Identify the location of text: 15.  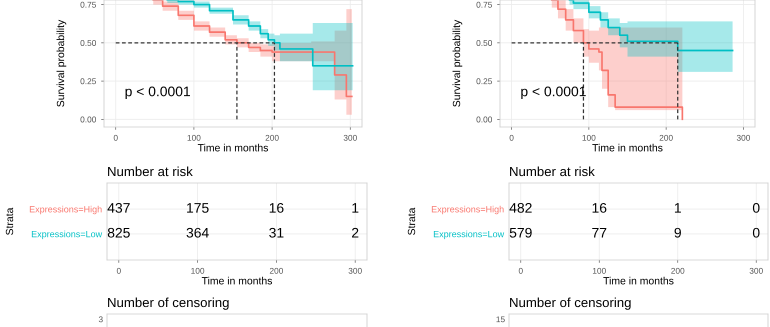
(500, 319).